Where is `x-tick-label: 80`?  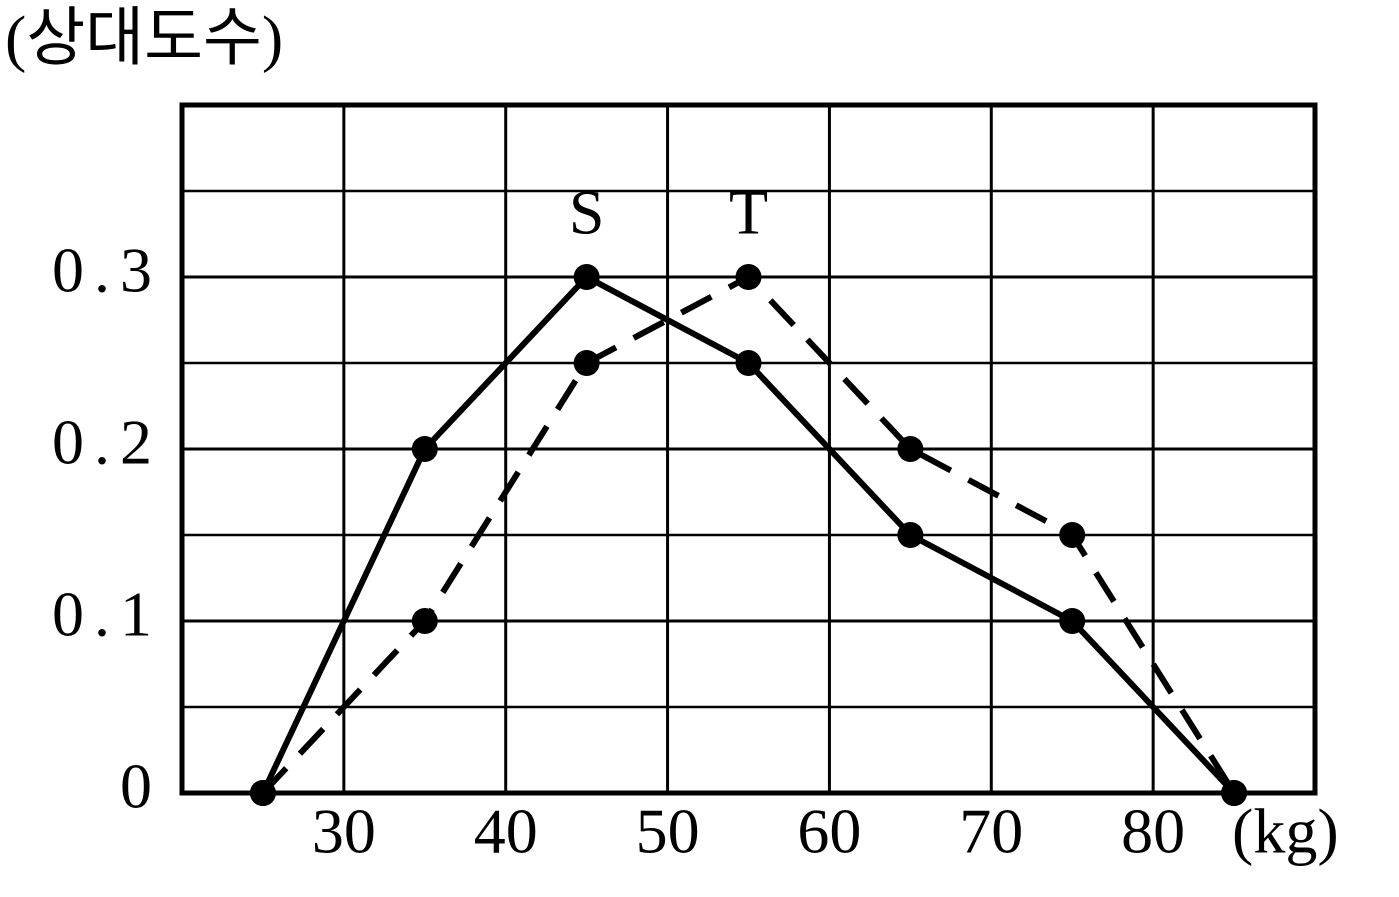 x-tick-label: 80 is located at coordinates (1153, 831).